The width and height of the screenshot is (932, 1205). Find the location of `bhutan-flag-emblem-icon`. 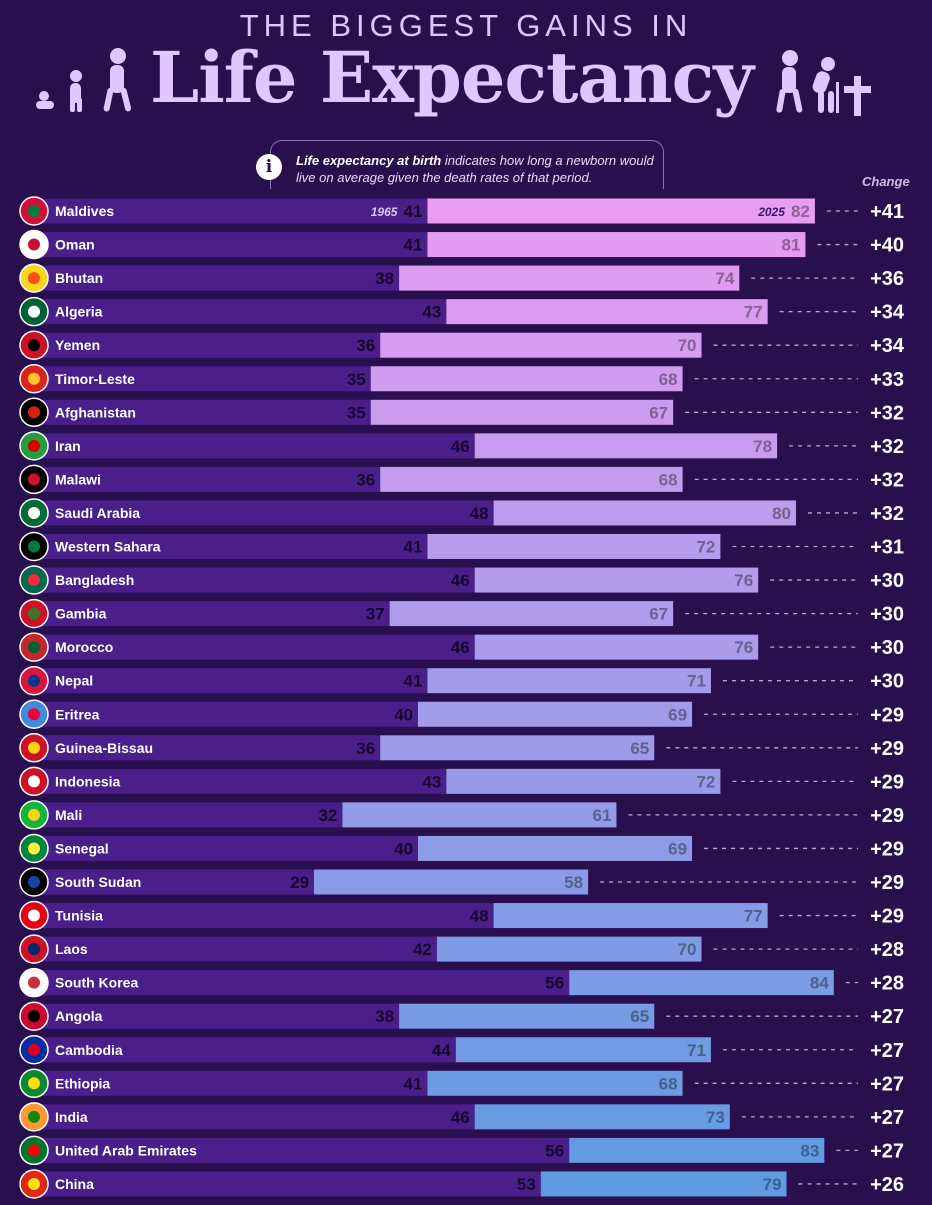

bhutan-flag-emblem-icon is located at coordinates (34, 278).